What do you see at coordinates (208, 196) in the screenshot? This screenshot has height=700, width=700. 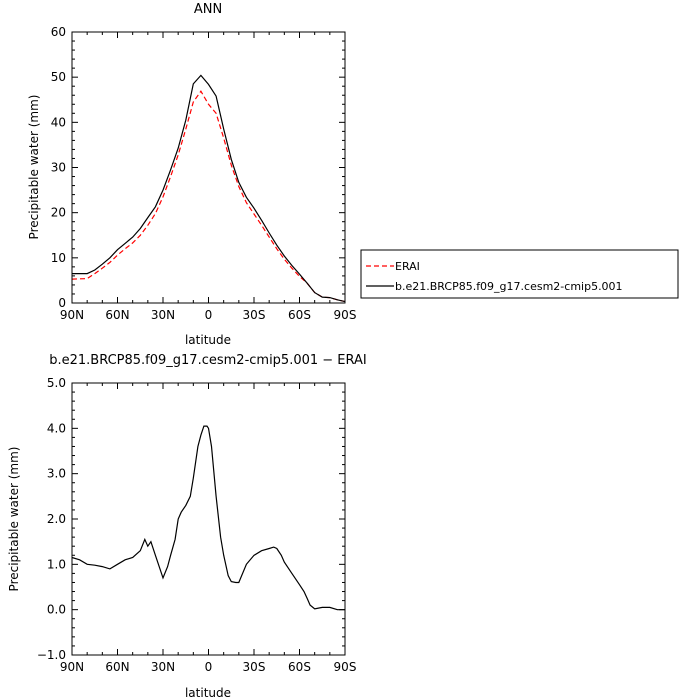 I see `top-series-line-erai` at bounding box center [208, 196].